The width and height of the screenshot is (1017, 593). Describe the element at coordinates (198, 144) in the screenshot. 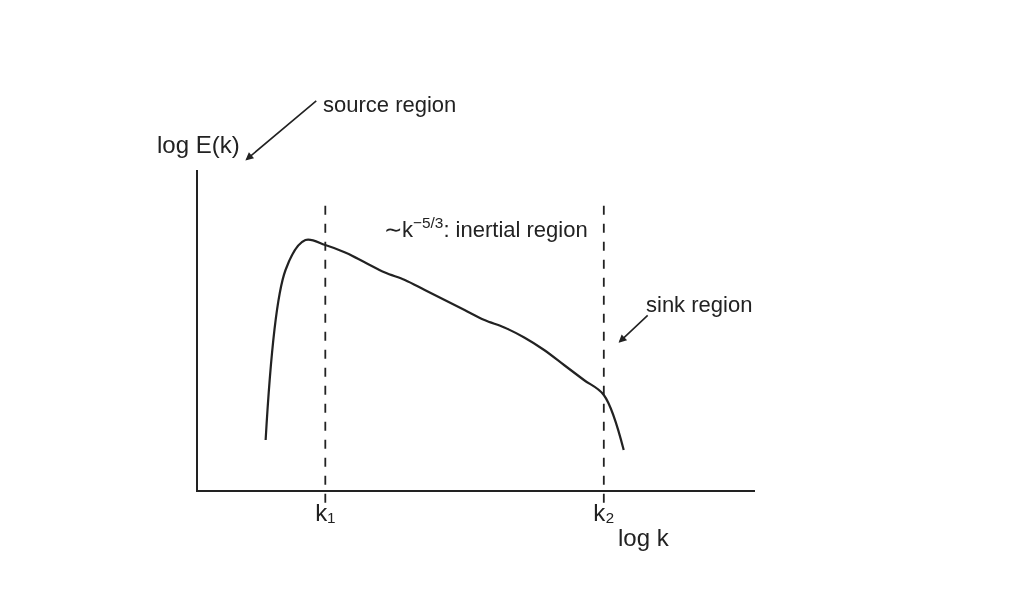

I see `y-axis-title: log E(k)` at that location.